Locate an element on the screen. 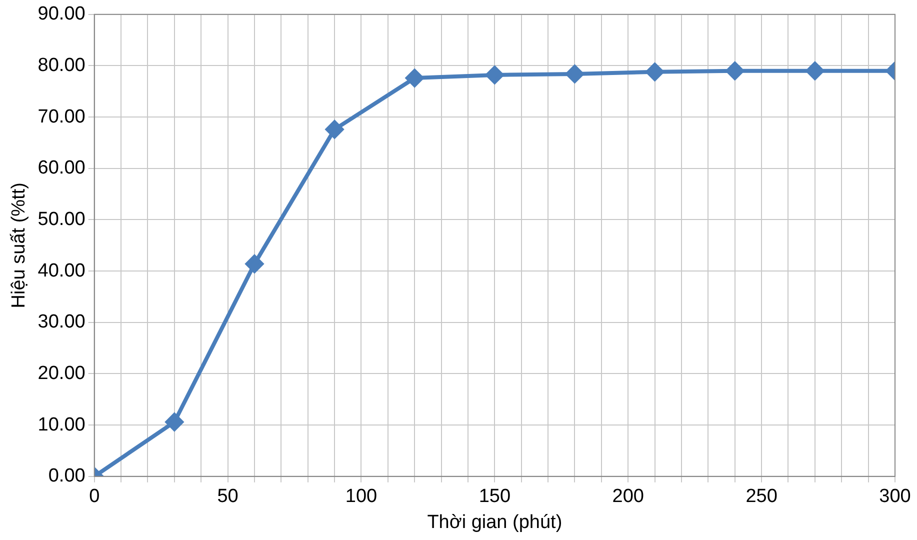 The image size is (917, 540). y-tick-label: 20.00 is located at coordinates (62, 373).